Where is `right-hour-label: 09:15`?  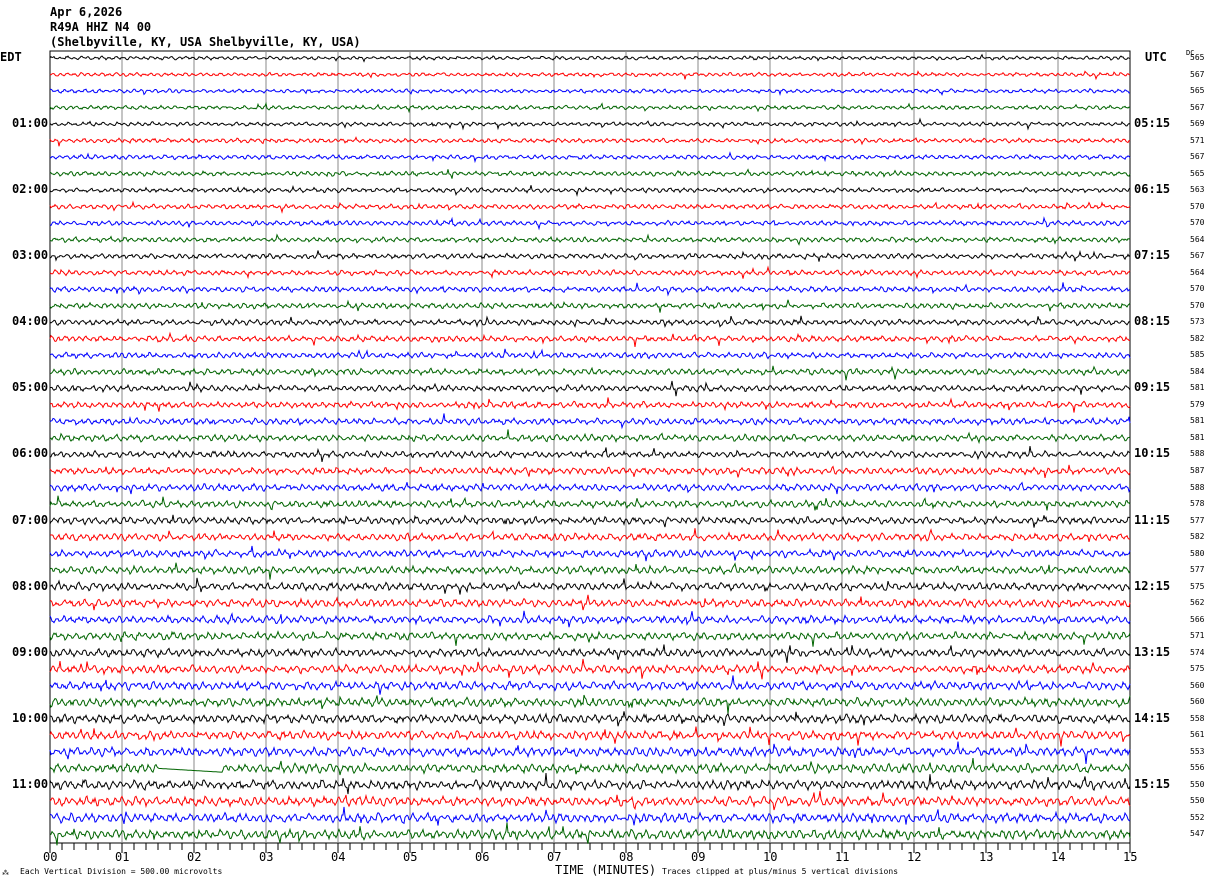
right-hour-label: 09:15 is located at coordinates (1152, 387).